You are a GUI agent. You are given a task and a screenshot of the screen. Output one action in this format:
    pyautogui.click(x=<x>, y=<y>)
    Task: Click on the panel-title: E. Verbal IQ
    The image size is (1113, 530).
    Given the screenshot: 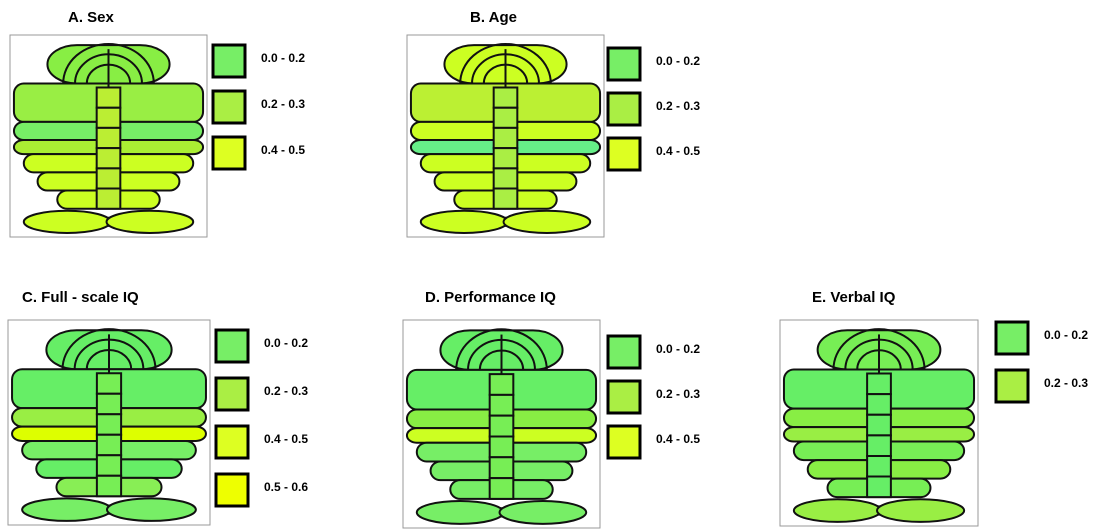 What is the action you would take?
    pyautogui.click(x=854, y=297)
    